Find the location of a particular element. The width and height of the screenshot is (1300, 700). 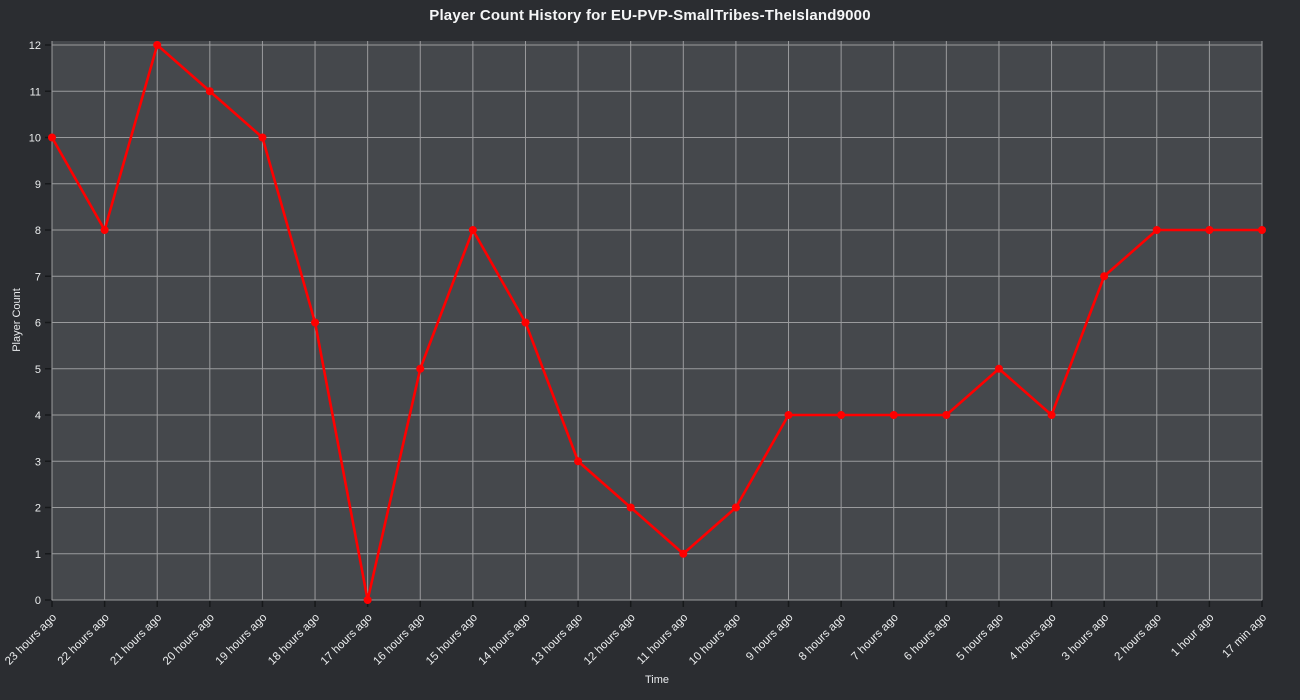

y-tick-label: 11 is located at coordinates (35, 92).